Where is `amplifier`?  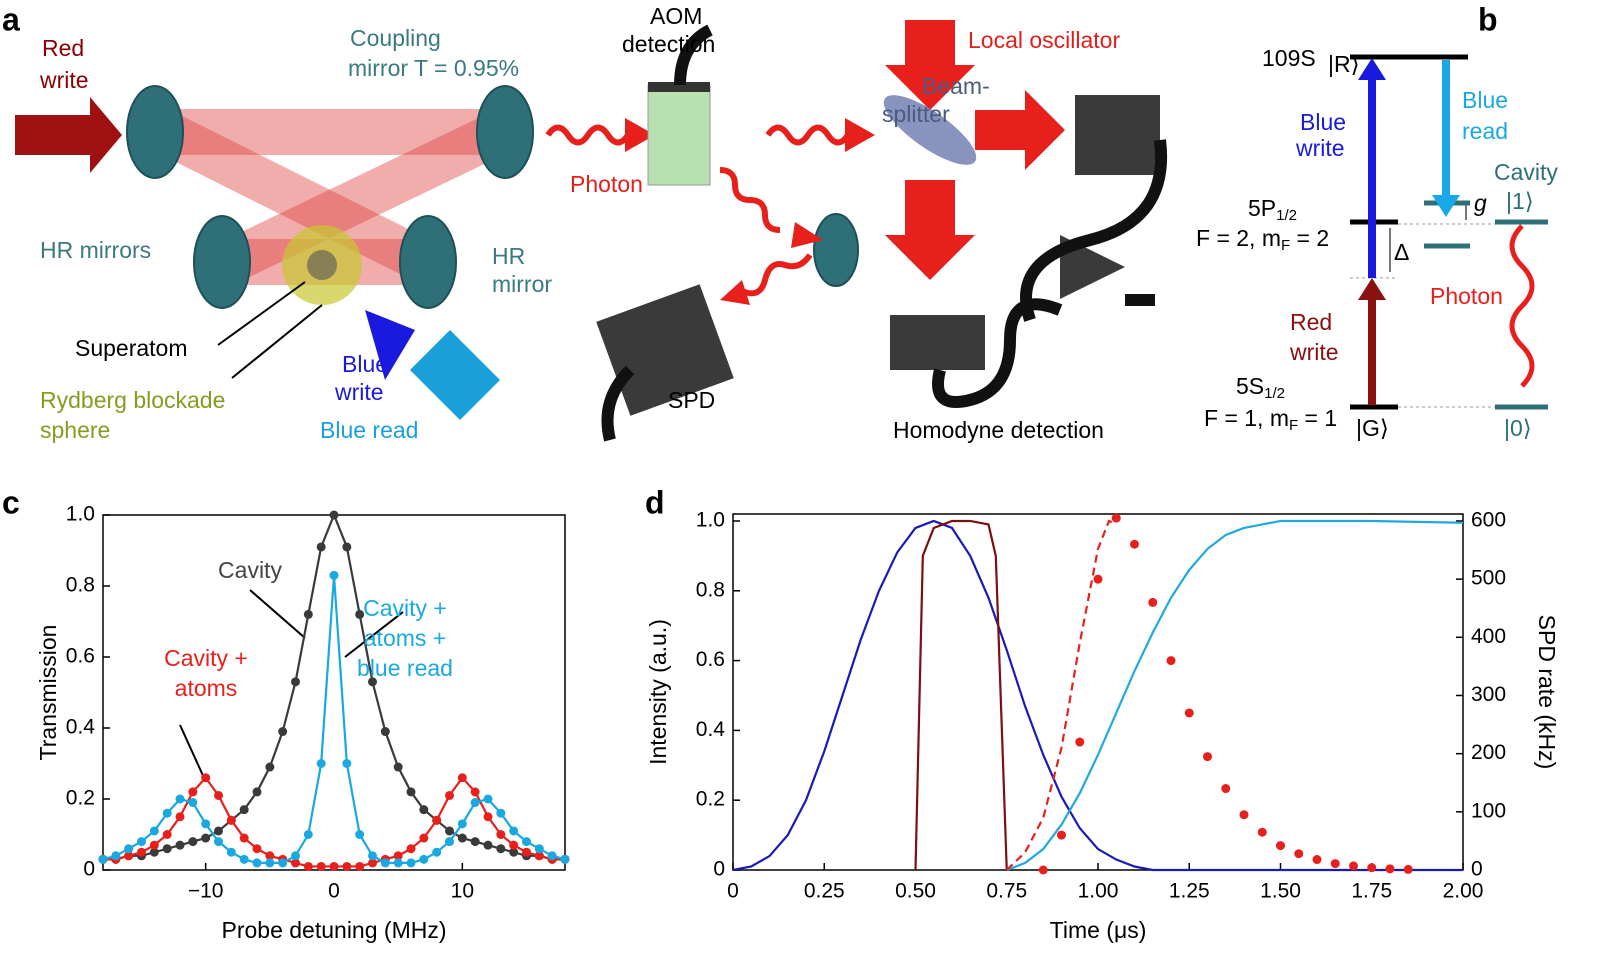 amplifier is located at coordinates (1092, 267).